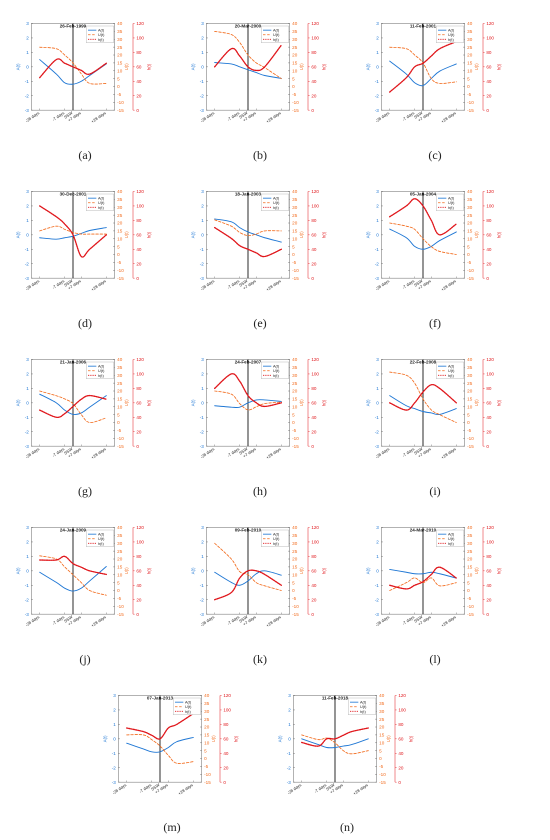 The width and height of the screenshot is (550, 840). What do you see at coordinates (273, 285) in the screenshot?
I see `x-tick-label: +28 days` at bounding box center [273, 285].